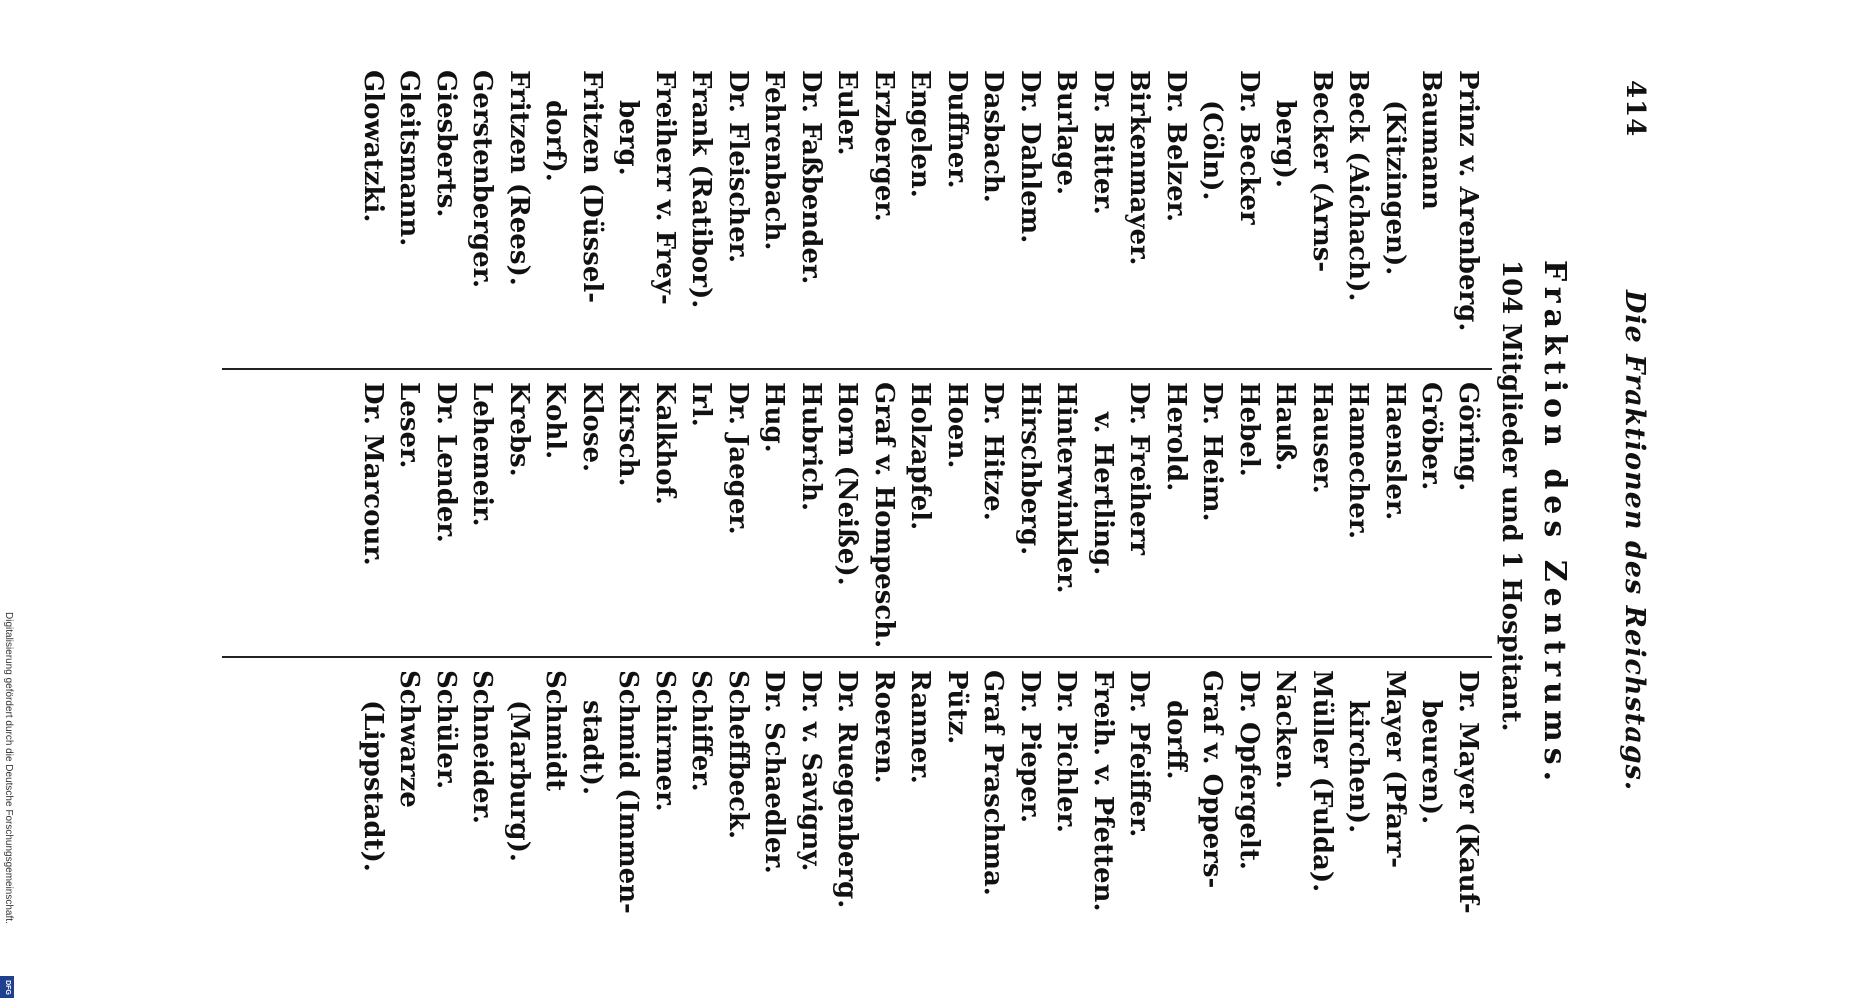  I want to click on member-entry: Becker (Arns-, so click(1322, 171).